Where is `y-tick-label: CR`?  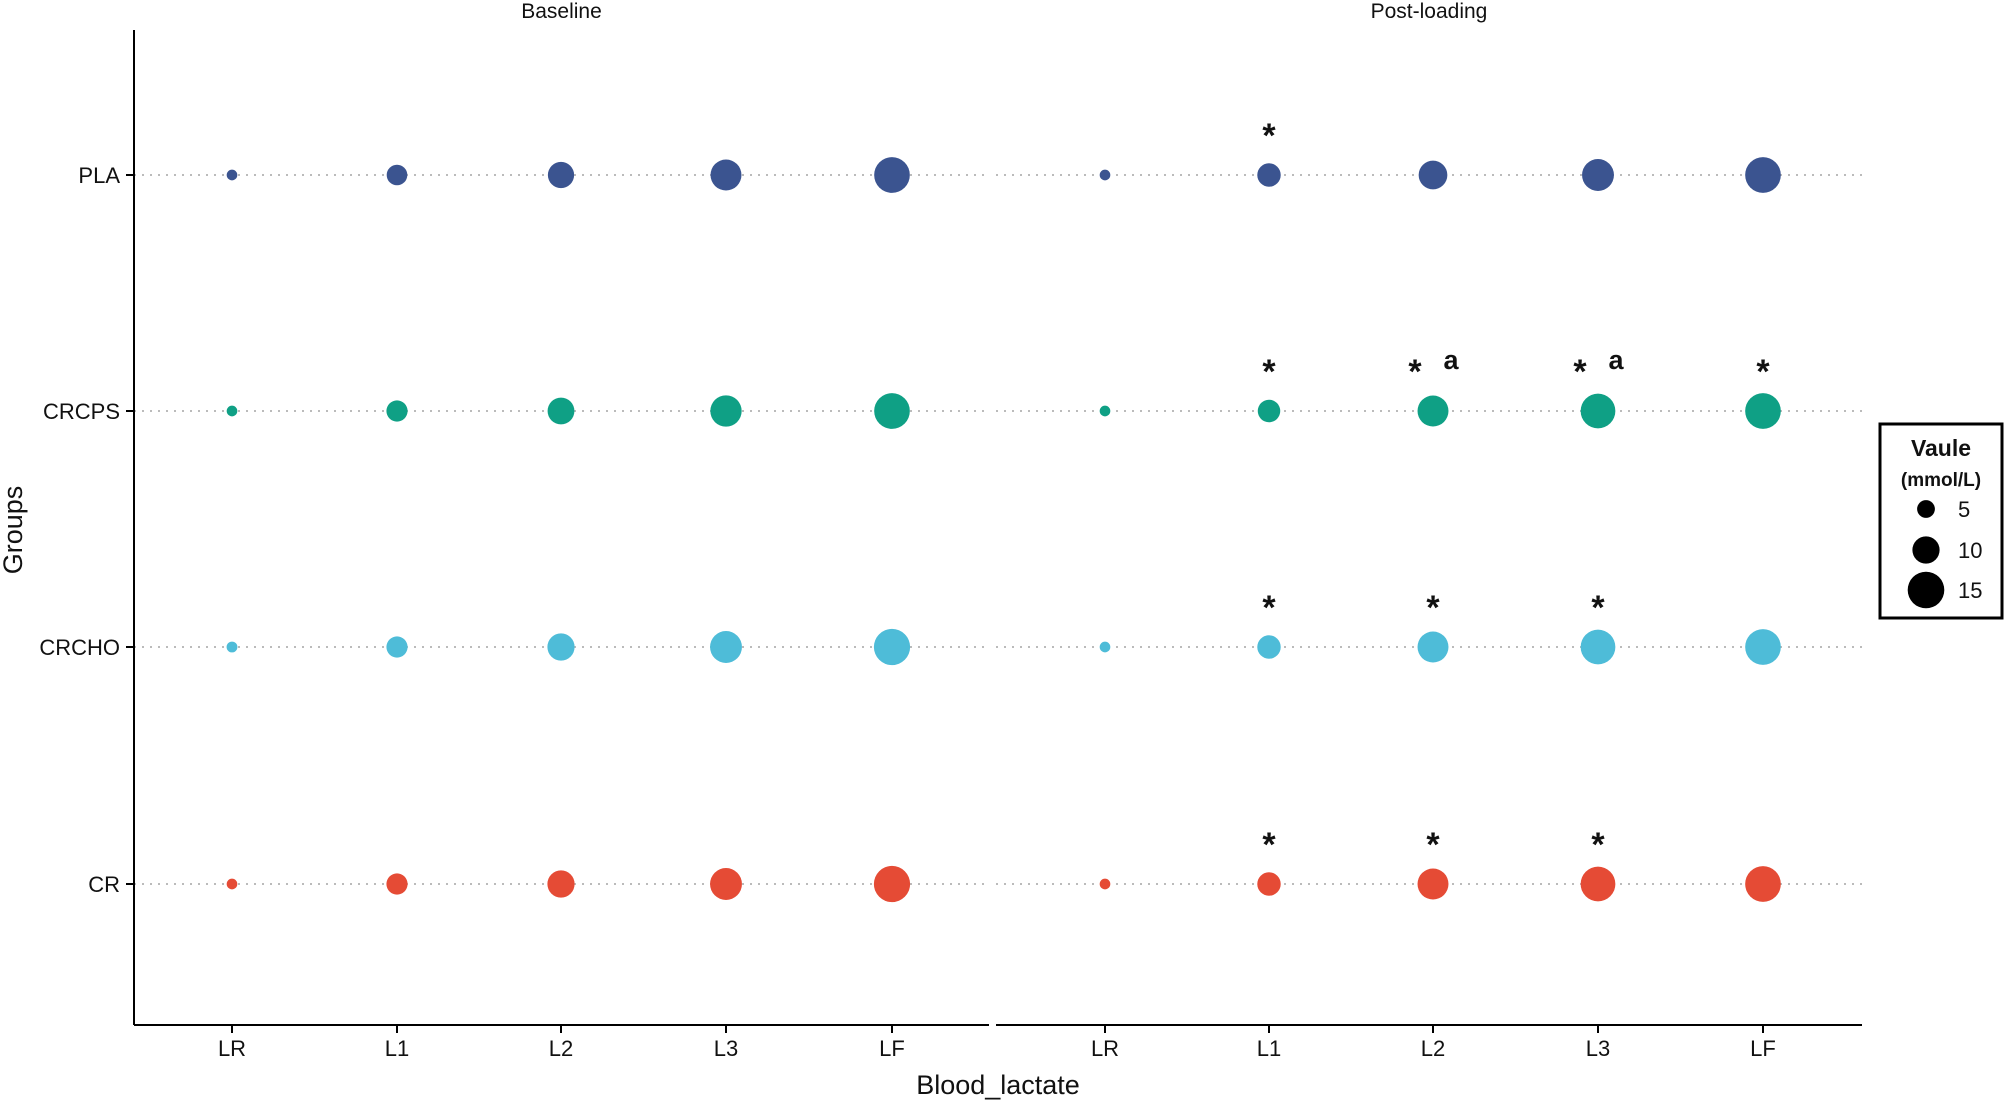
y-tick-label: CR is located at coordinates (104, 884).